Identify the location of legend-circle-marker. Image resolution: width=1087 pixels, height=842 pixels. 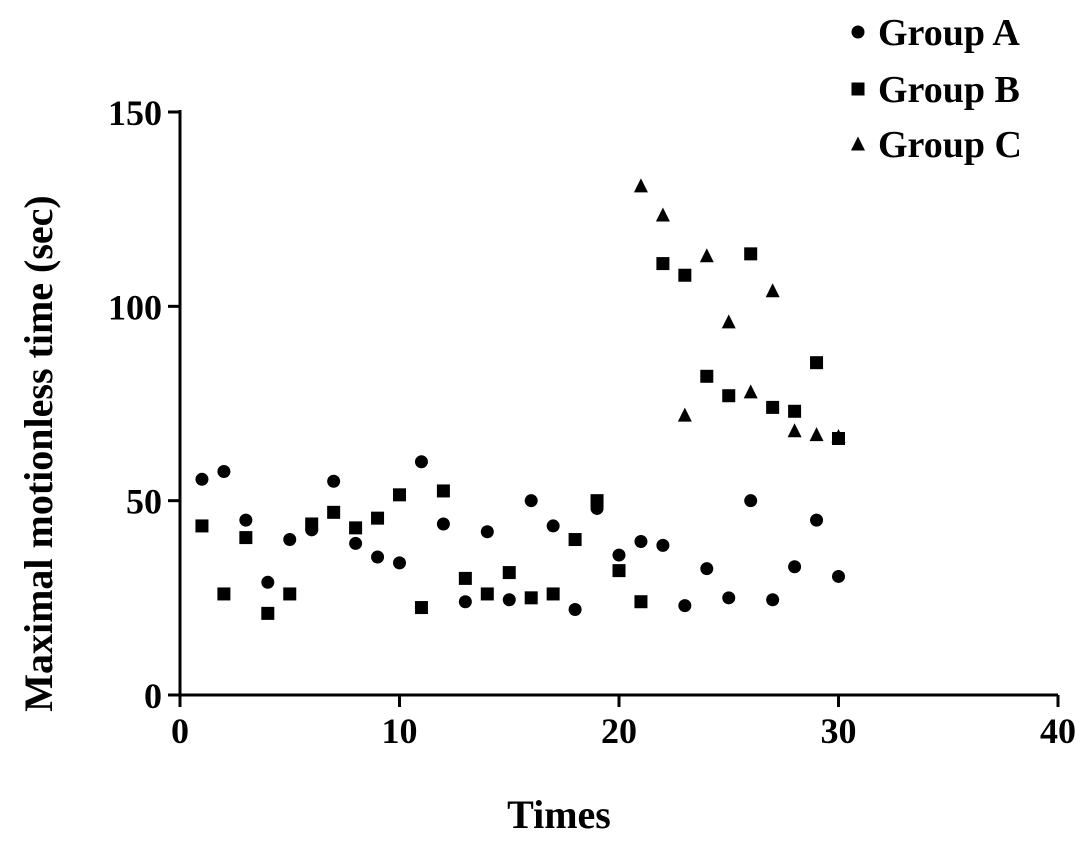
(858, 32).